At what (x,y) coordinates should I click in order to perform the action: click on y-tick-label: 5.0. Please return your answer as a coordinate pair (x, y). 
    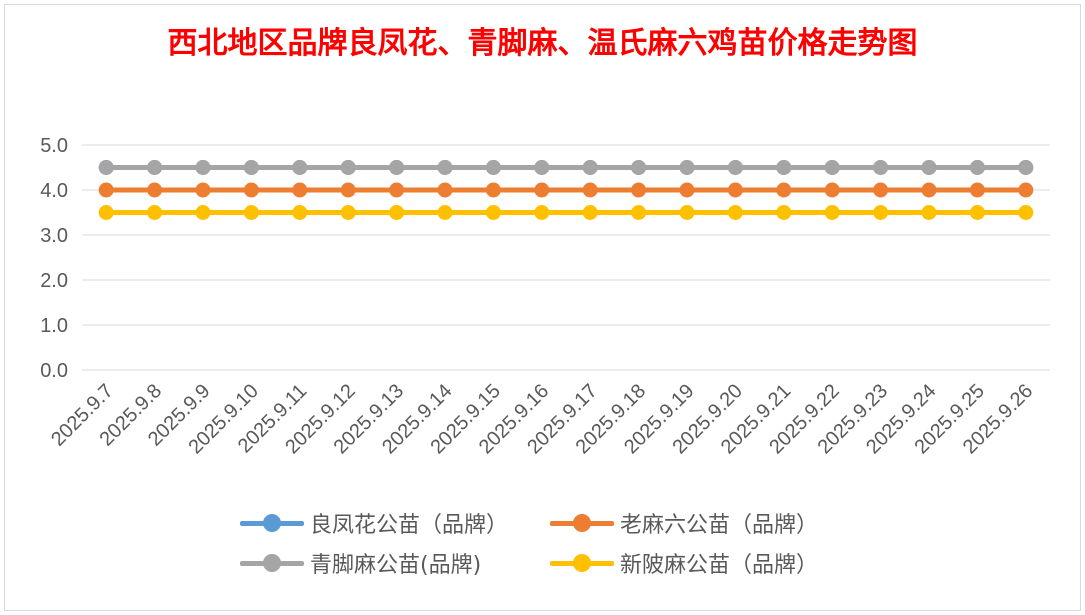
    Looking at the image, I should click on (54, 146).